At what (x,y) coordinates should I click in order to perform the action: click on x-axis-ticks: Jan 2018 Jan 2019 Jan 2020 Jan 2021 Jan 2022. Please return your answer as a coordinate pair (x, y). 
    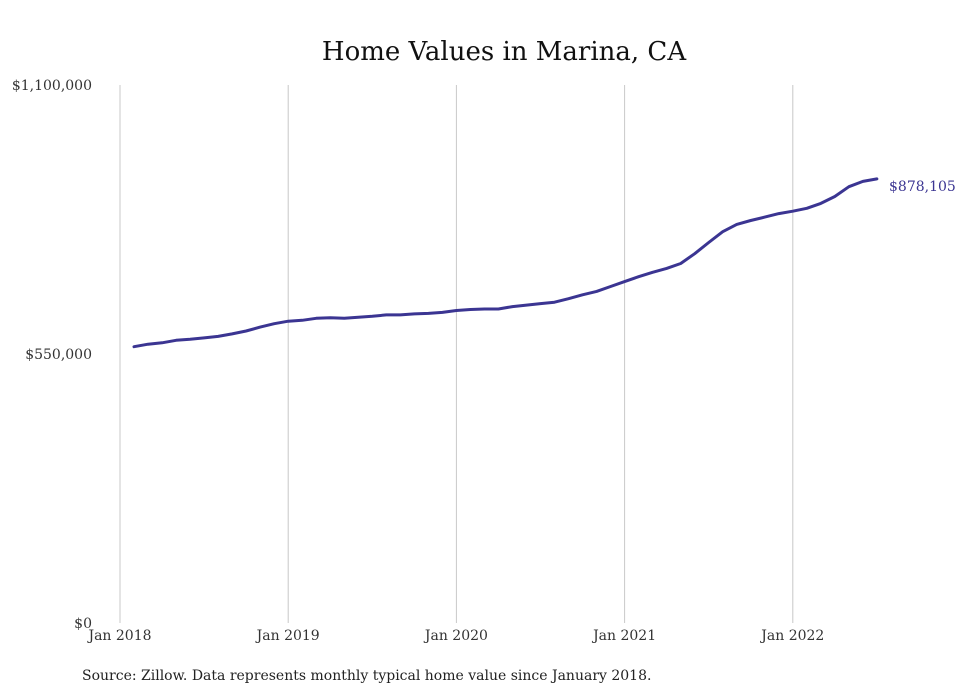
    Looking at the image, I should click on (455, 636).